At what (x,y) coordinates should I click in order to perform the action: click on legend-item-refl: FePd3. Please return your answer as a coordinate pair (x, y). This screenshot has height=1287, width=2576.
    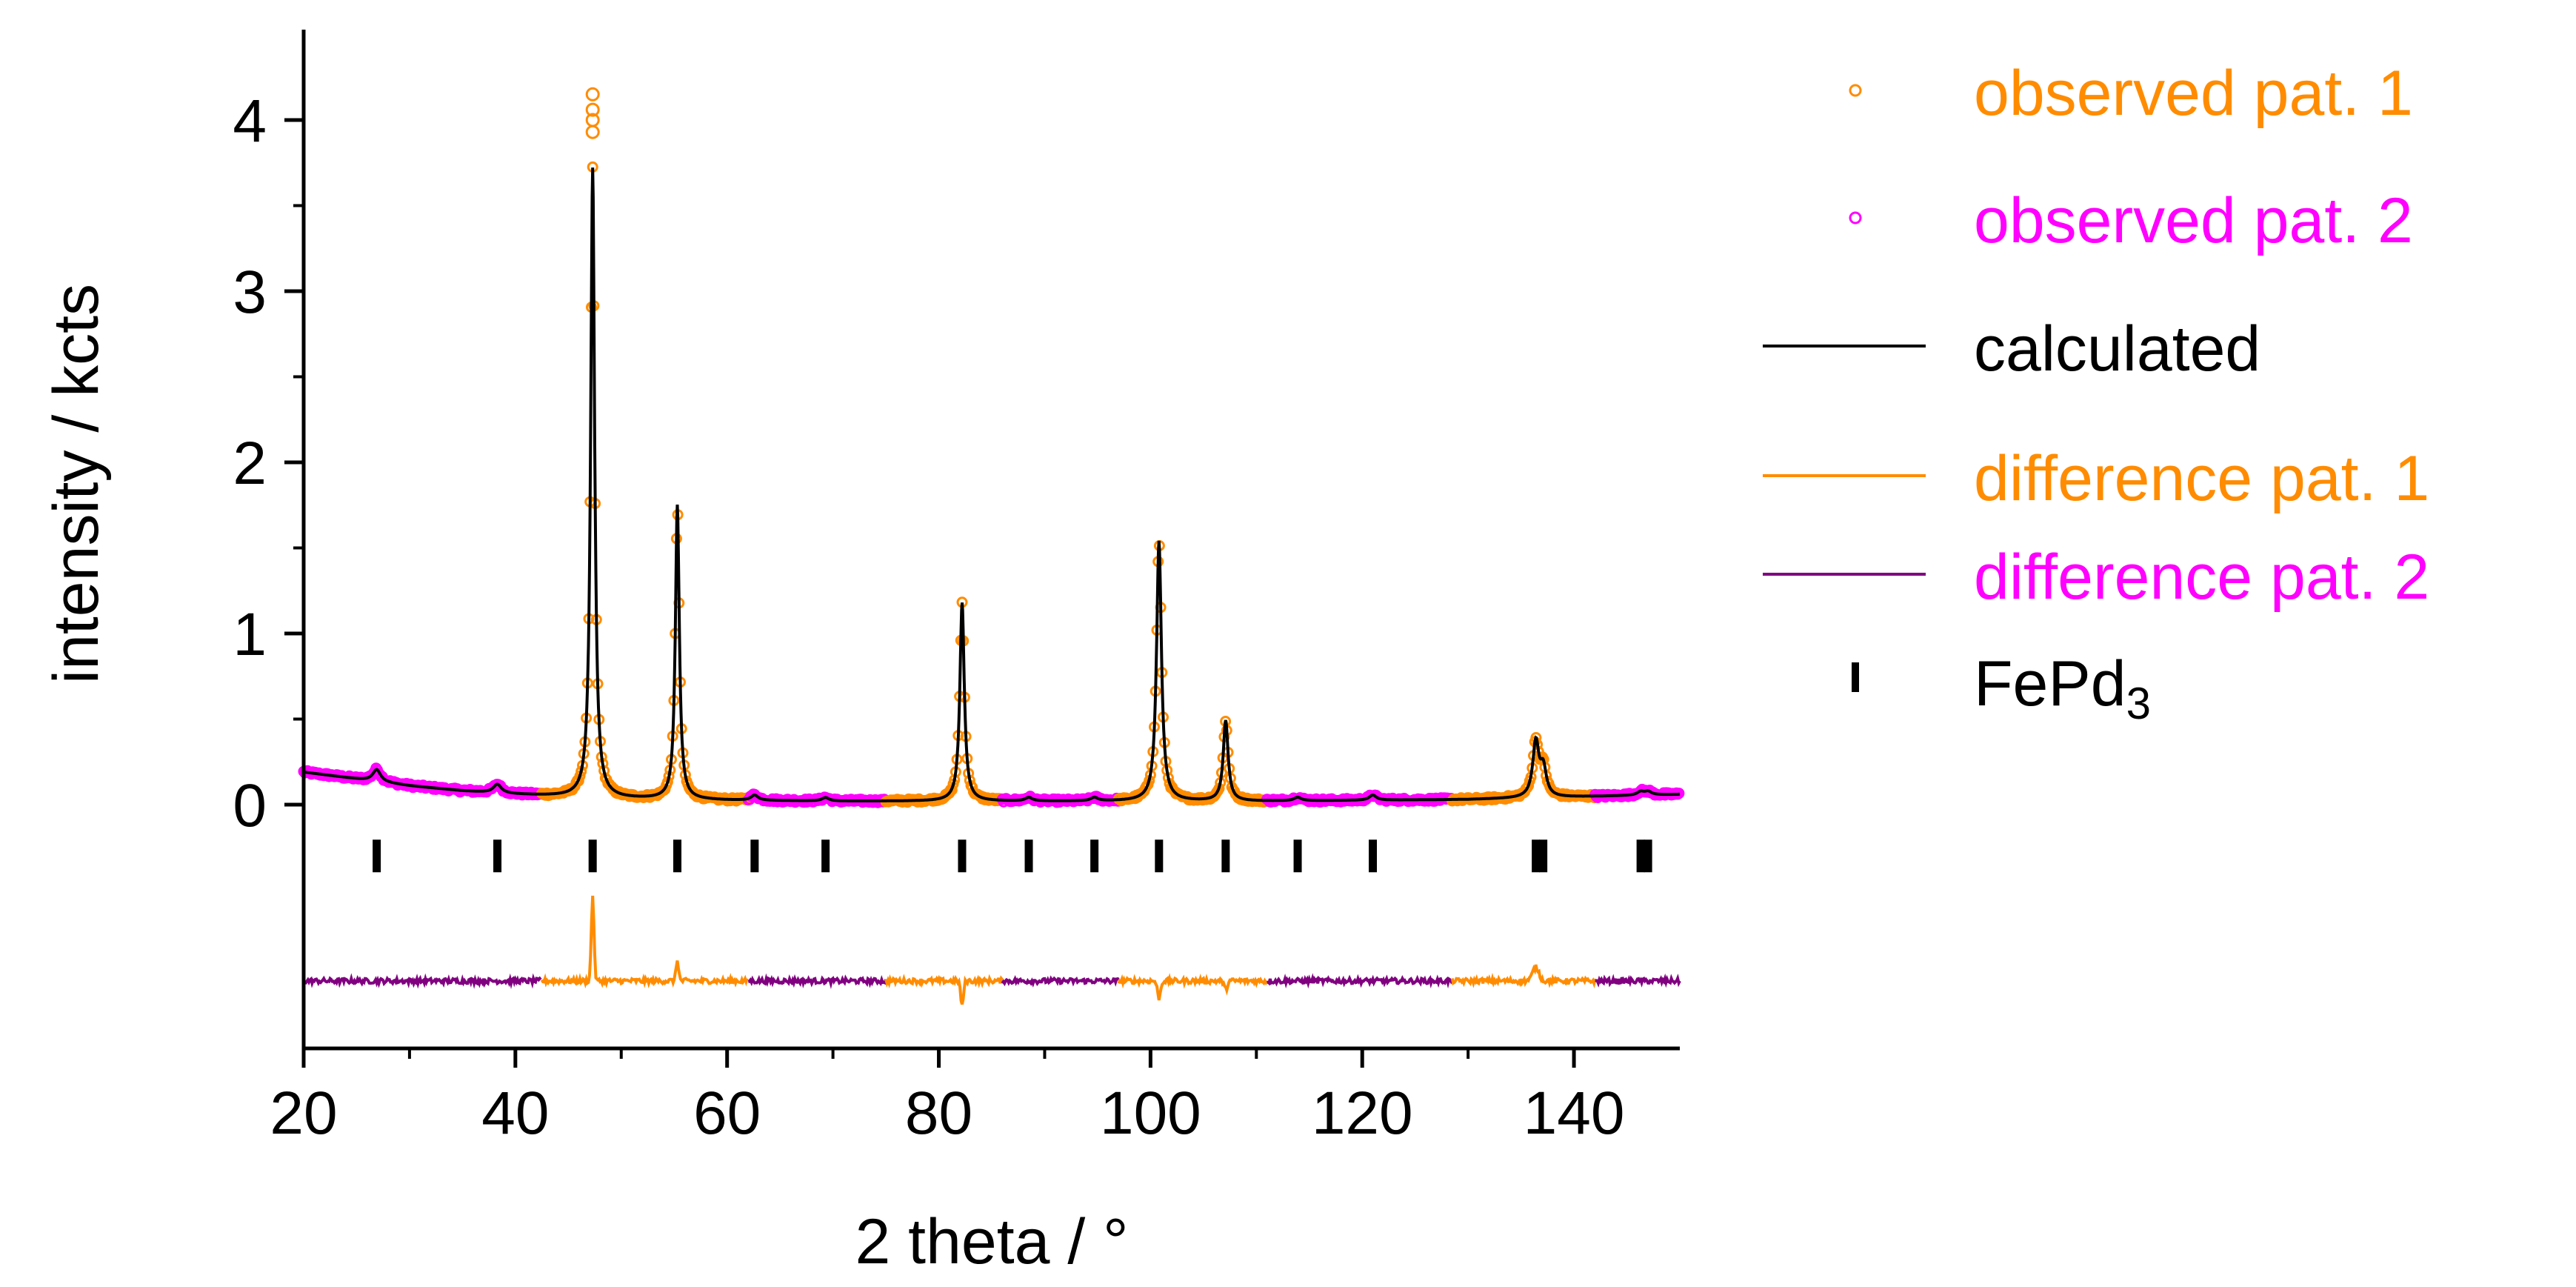
    Looking at the image, I should click on (2001, 688).